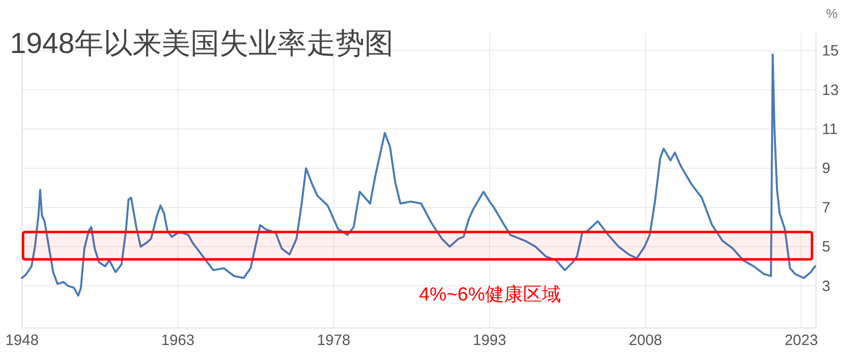 The image size is (842, 360). I want to click on band-label: 4%~6%健康区域, so click(490, 295).